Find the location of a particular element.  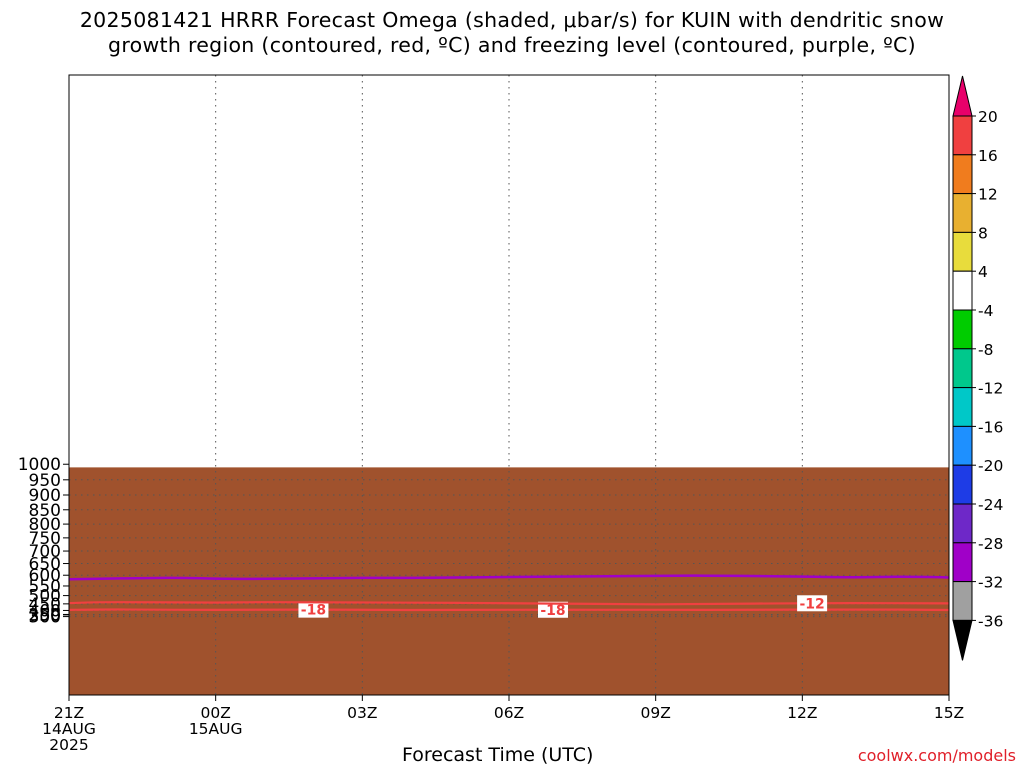

x-tick-label-18-0: 15Z is located at coordinates (949, 713).